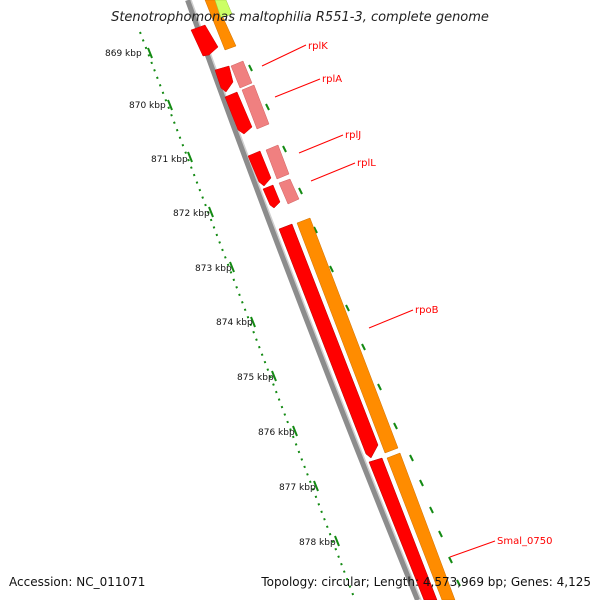 This screenshot has height=600, width=600. Describe the element at coordinates (123, 54) in the screenshot. I see `ruler-label: 869 kbp` at that location.